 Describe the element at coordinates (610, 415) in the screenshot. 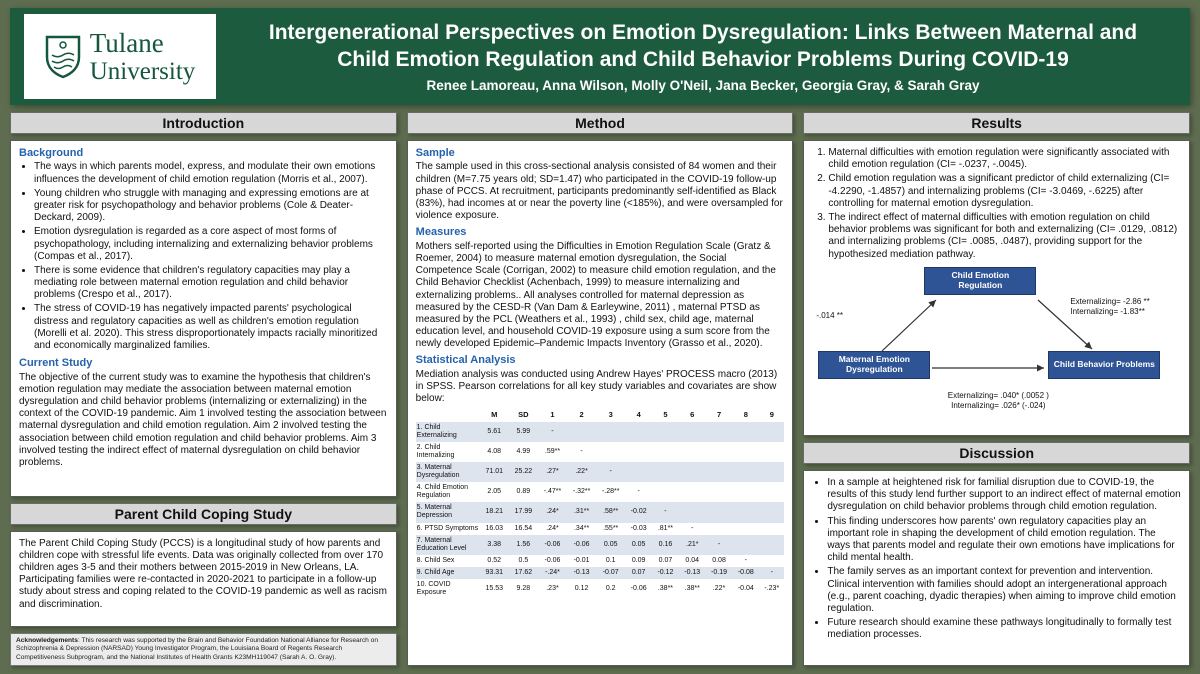

I see `corr-column-header: 3` at that location.